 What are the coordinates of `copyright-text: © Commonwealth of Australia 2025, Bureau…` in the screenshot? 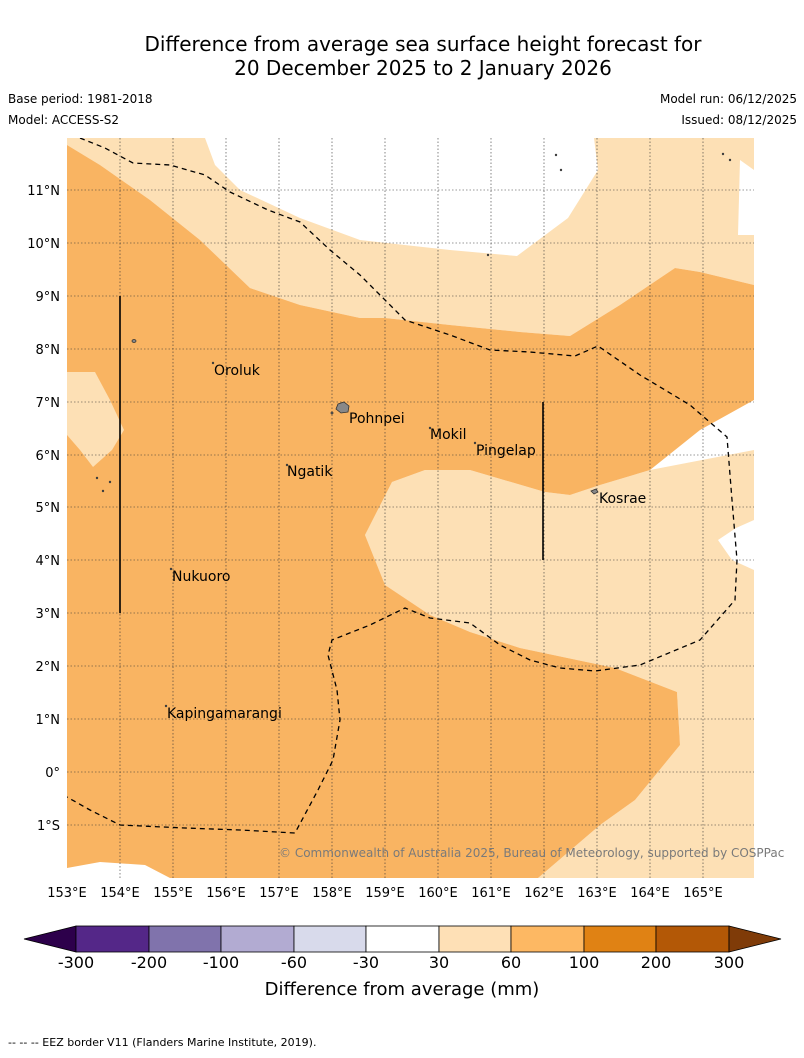 It's located at (531, 853).